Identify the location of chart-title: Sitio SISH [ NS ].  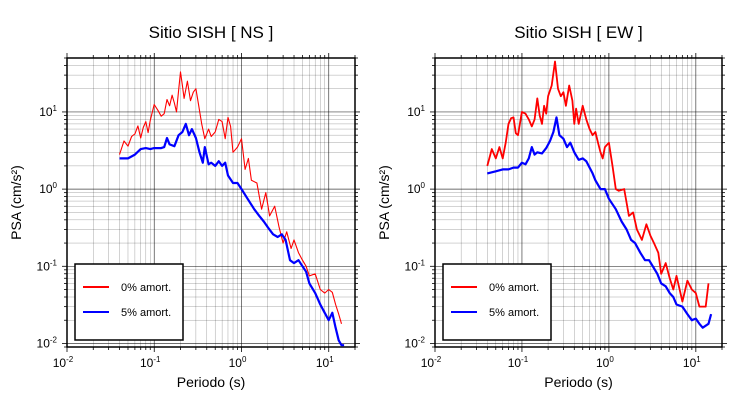
(211, 32).